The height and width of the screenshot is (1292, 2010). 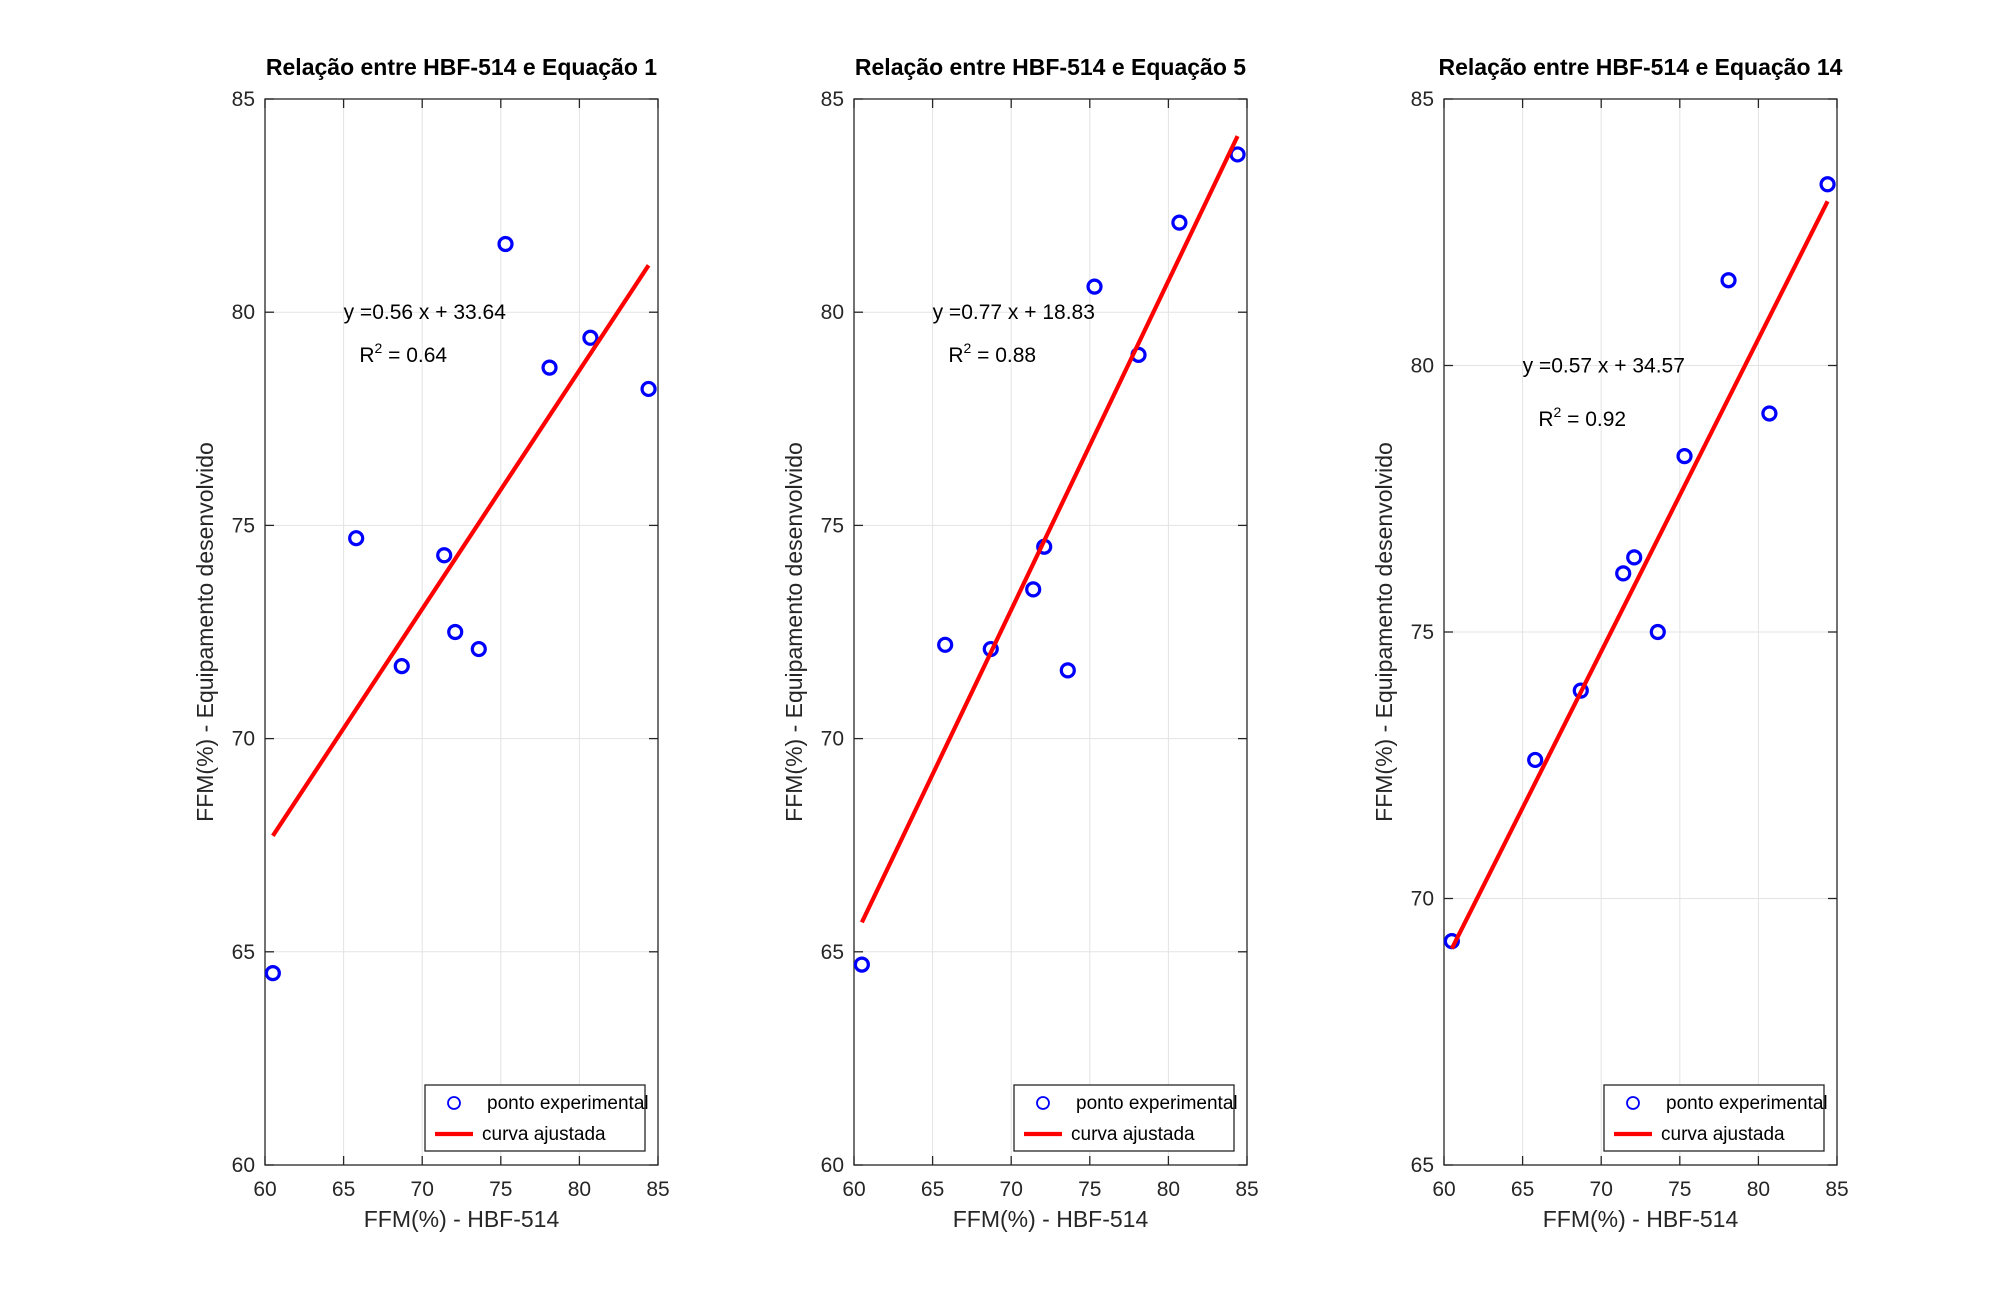 I want to click on chart-title: Relação entre HBF-514 e Equação 14, so click(x=1641, y=67).